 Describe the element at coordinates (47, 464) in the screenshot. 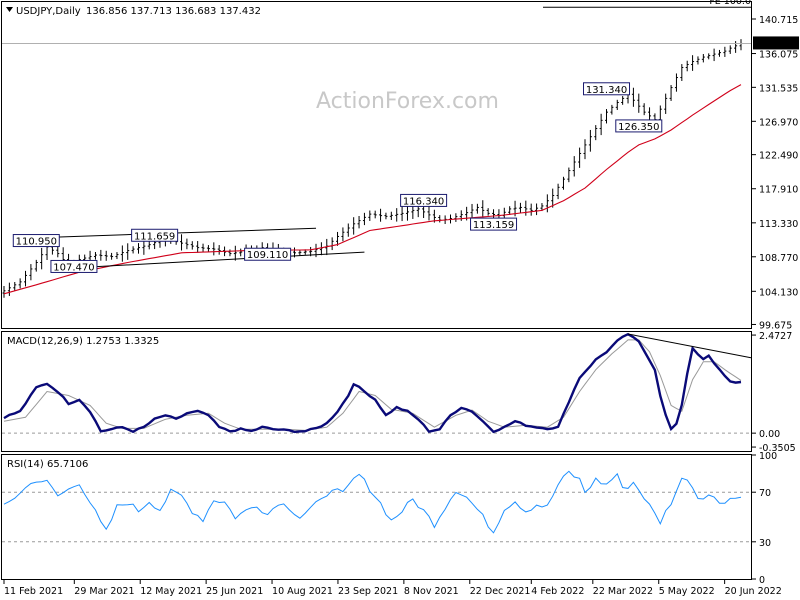

I see `rsi-label: RSI(14) 65.7106` at that location.